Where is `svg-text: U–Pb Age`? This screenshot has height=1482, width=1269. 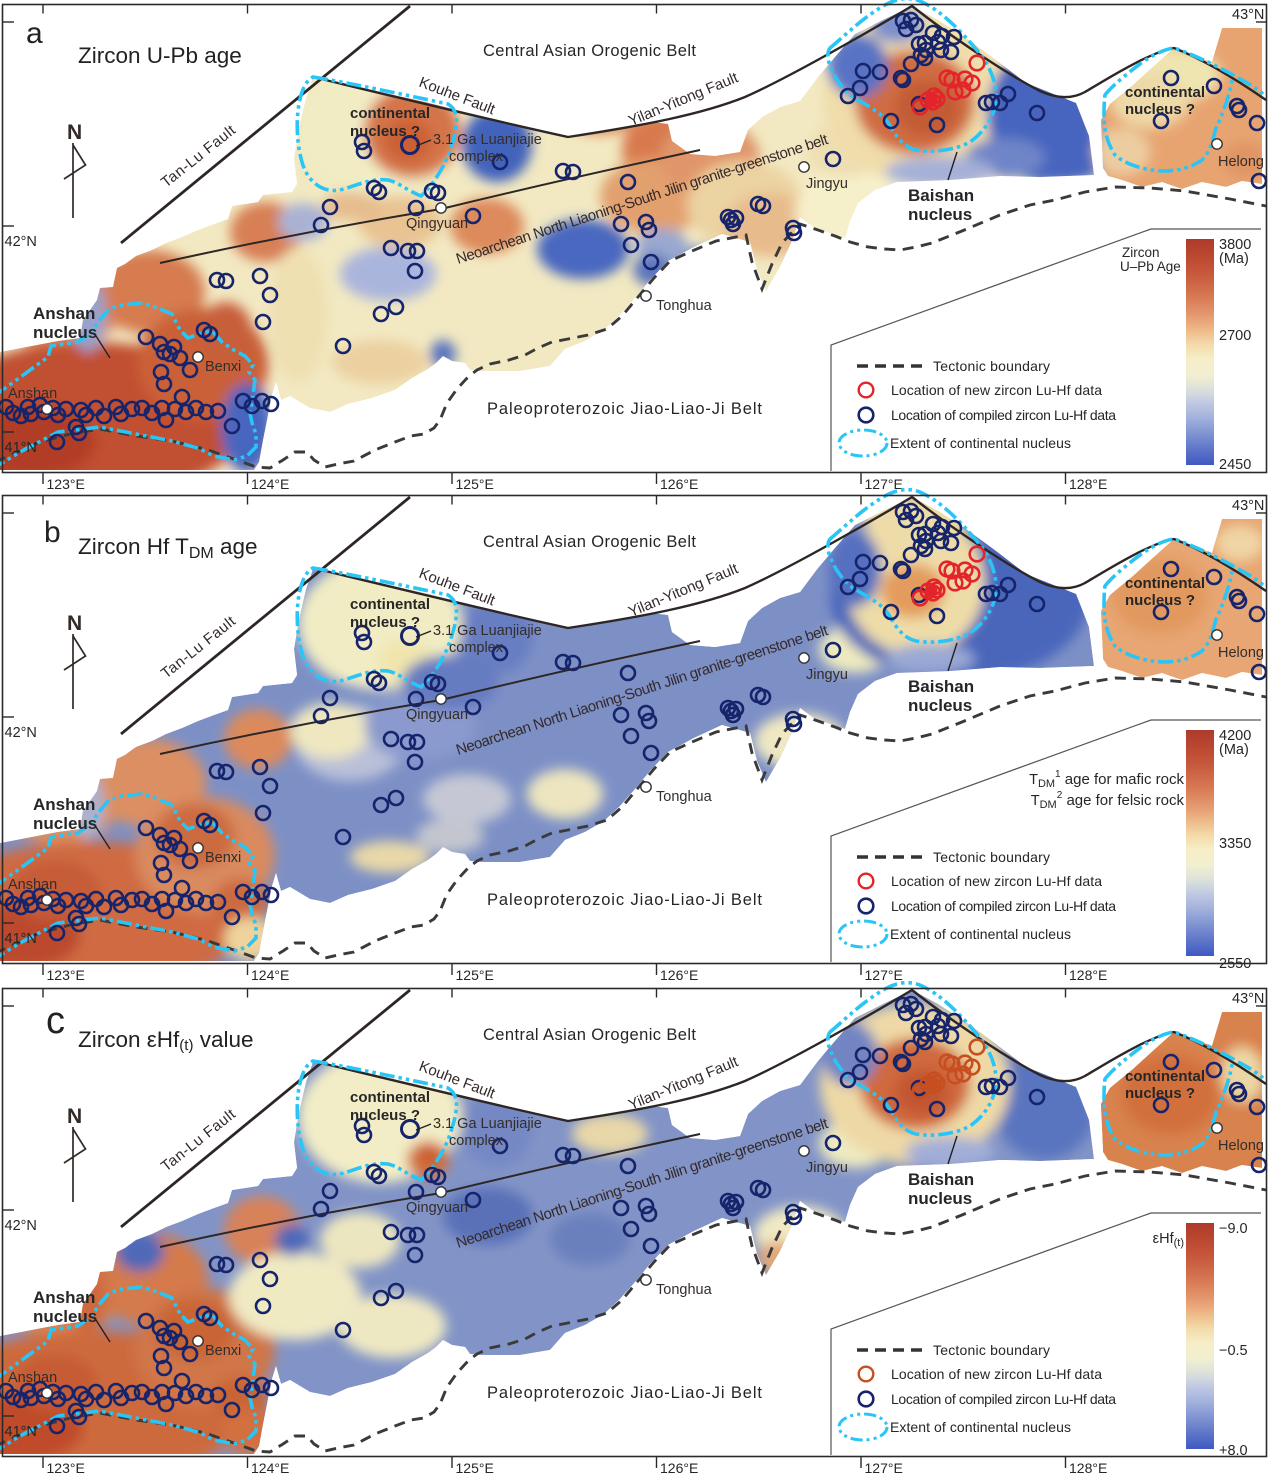
svg-text: U–Pb Age is located at coordinates (1150, 266).